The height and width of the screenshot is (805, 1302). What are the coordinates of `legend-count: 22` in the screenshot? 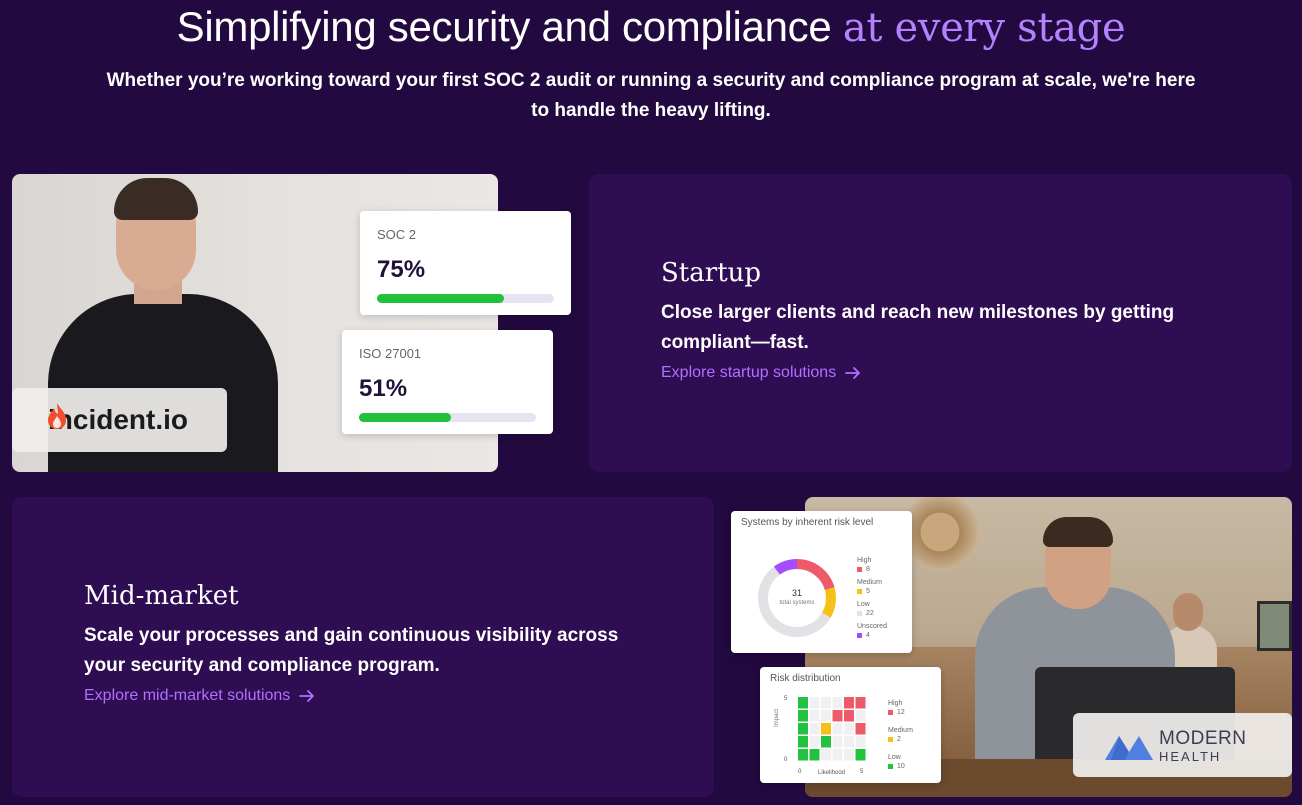 It's located at (870, 613).